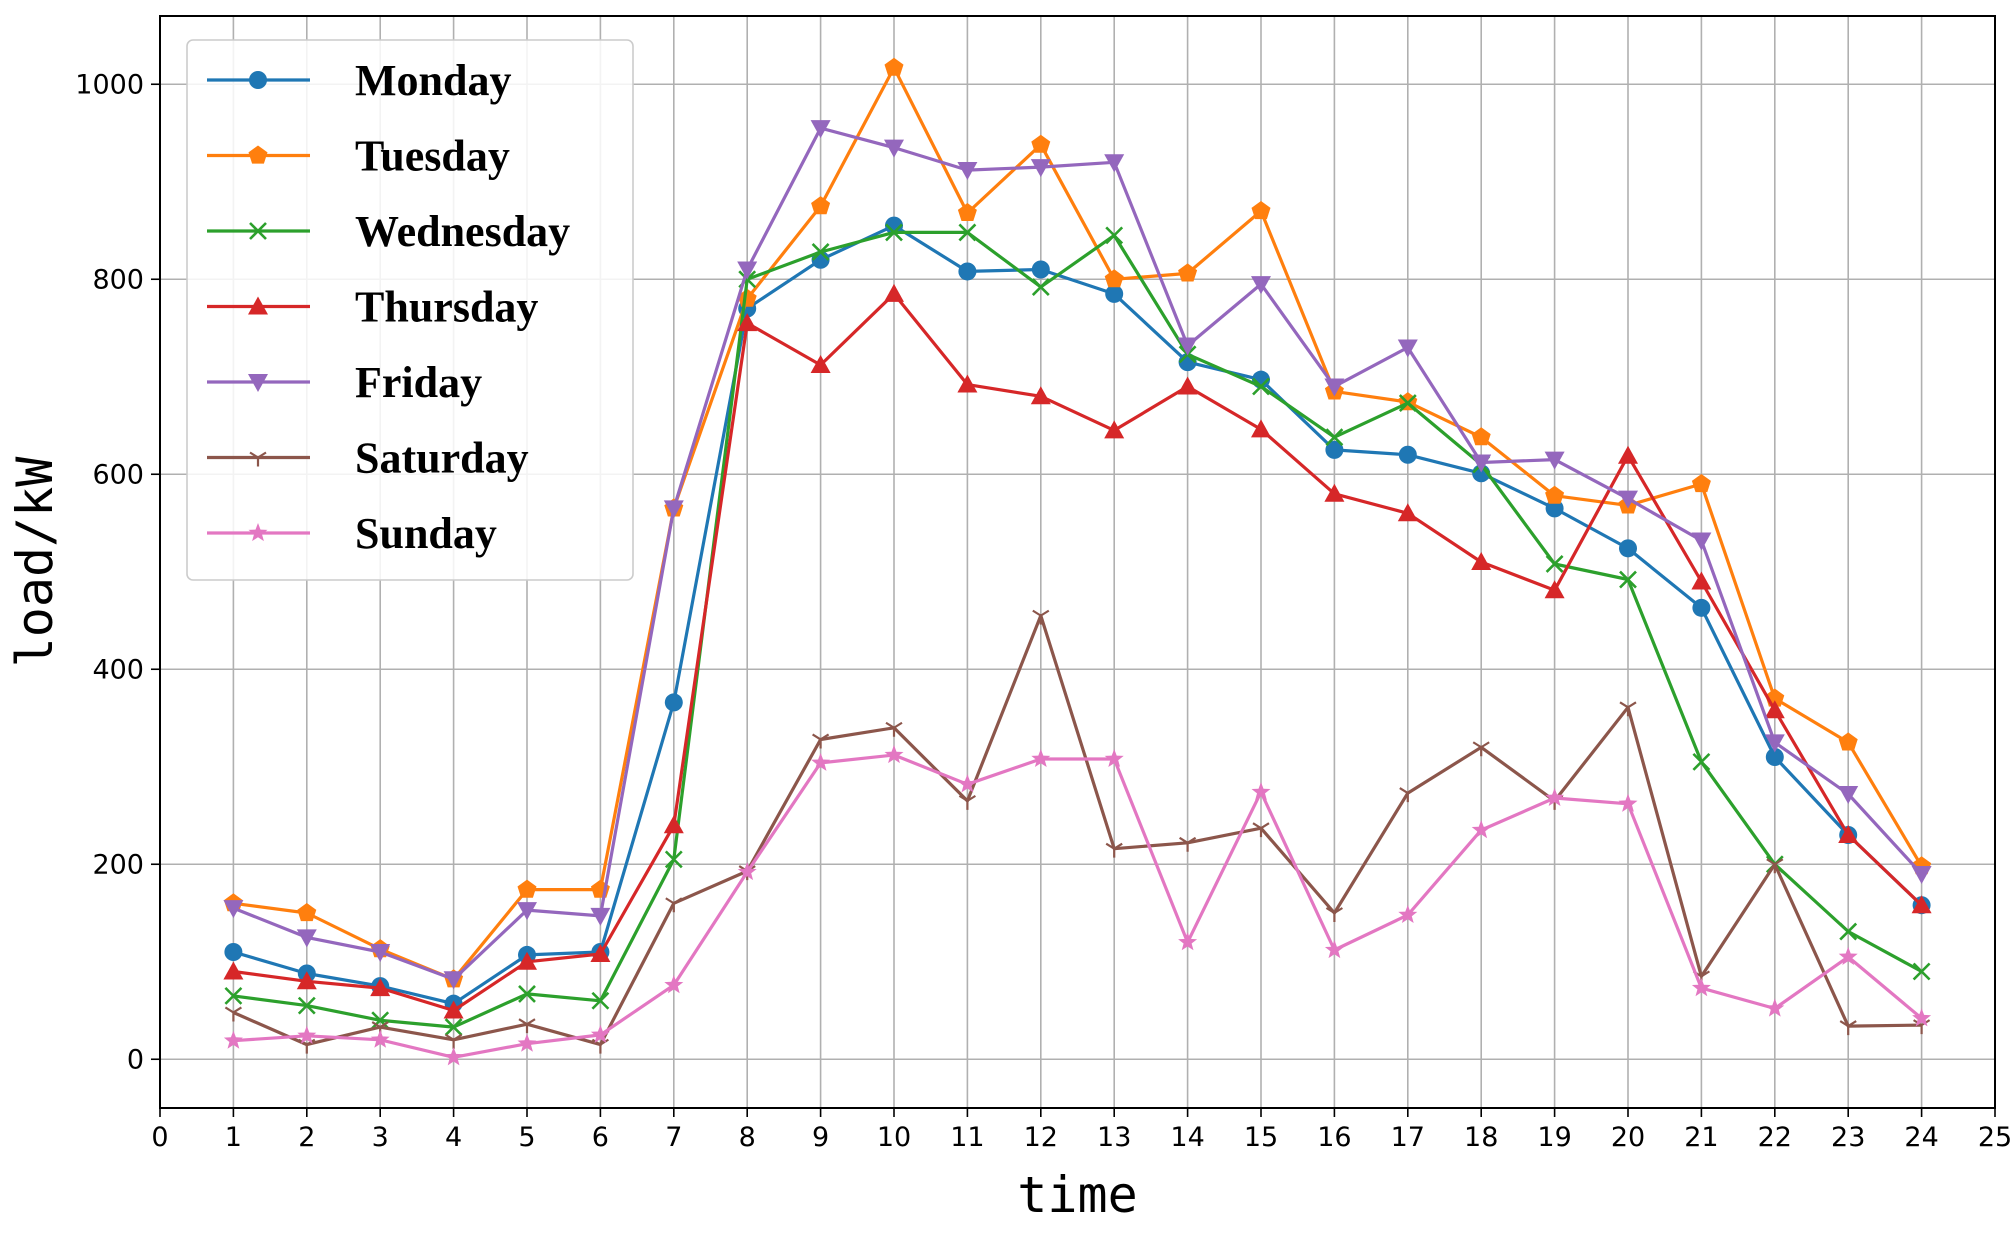 This screenshot has height=1238, width=2015. I want to click on x-axis-label: time, so click(1077, 1195).